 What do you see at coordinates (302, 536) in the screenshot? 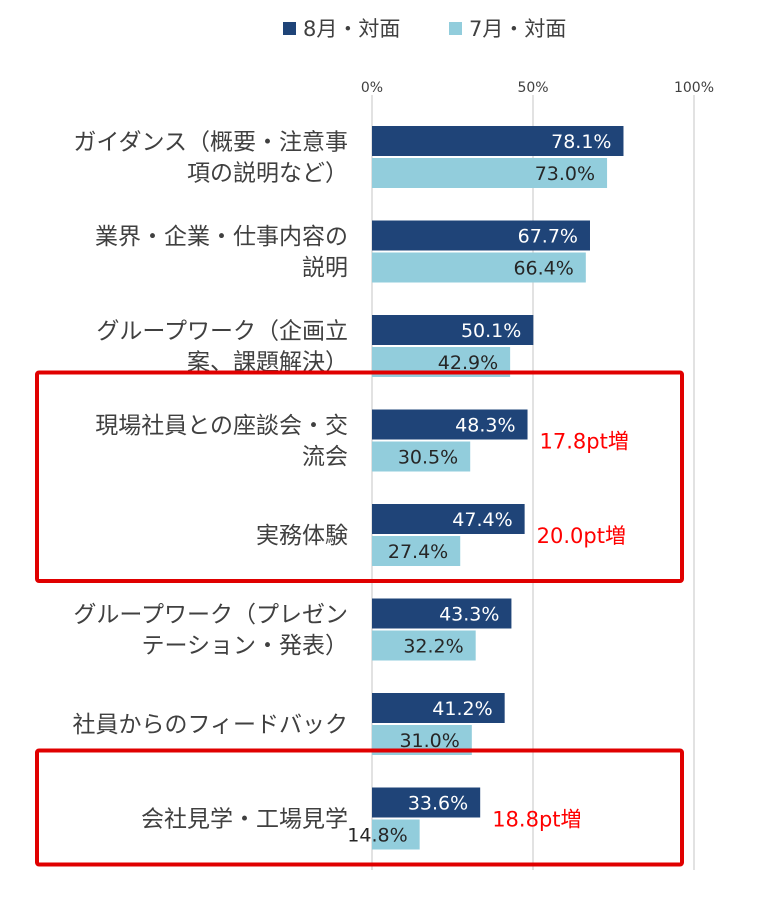
I see `category-label: 実務体験` at bounding box center [302, 536].